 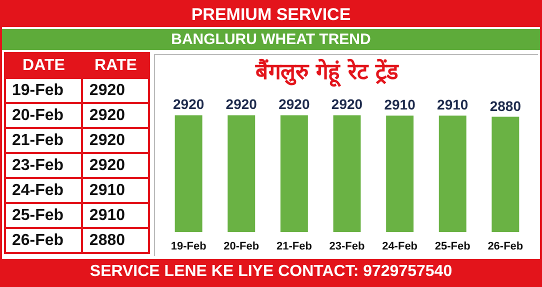 I want to click on x-tick-label: 23-Feb, so click(x=347, y=246).